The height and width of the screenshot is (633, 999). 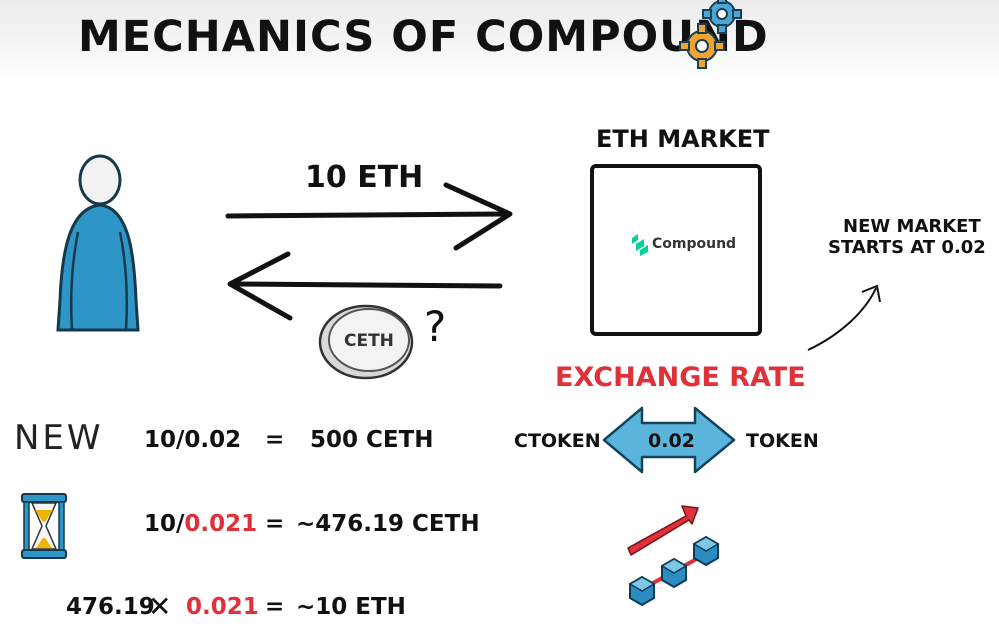 I want to click on return-arrow, so click(x=365, y=286).